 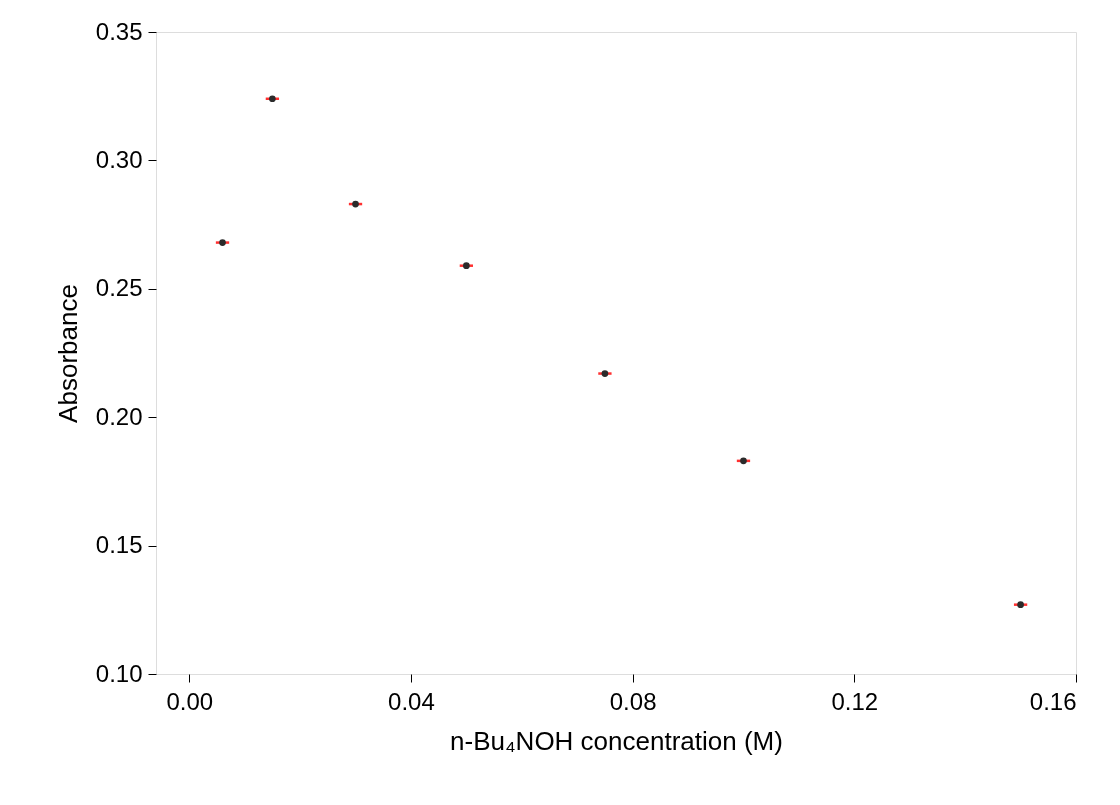 What do you see at coordinates (119, 673) in the screenshot?
I see `y-tick-label: 0.10` at bounding box center [119, 673].